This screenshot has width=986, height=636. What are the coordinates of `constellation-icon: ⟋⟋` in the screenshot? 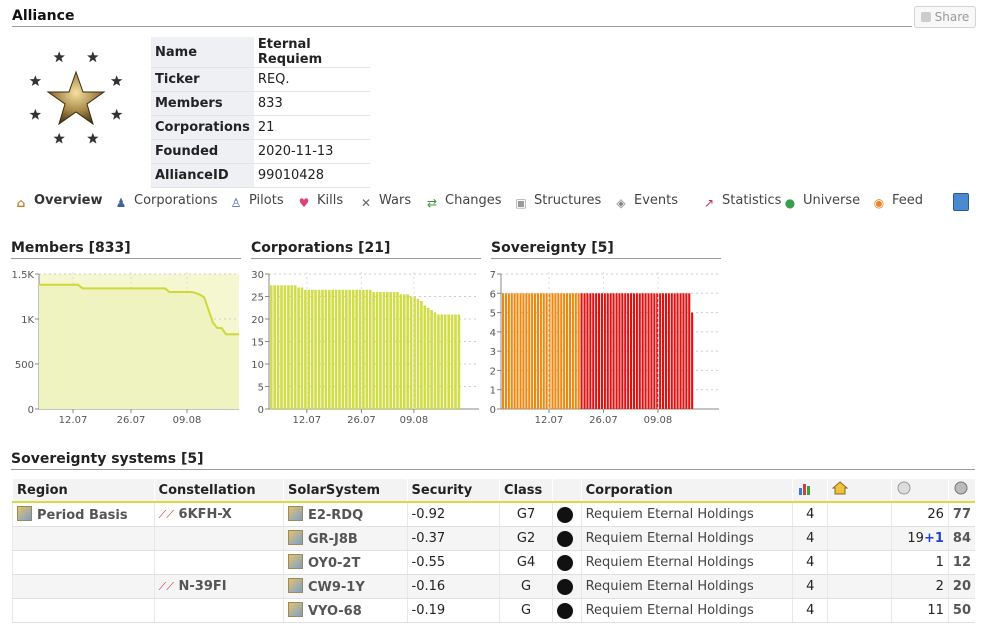 It's located at (166, 514).